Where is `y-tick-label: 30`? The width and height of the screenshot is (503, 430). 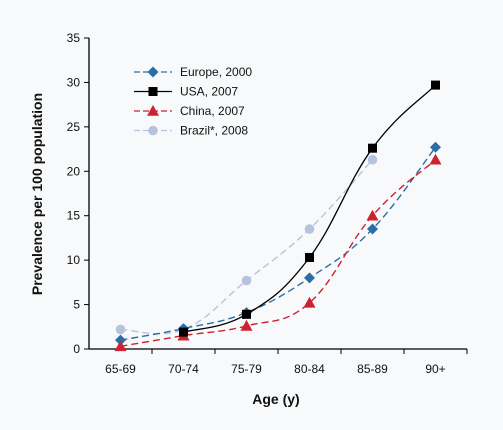
y-tick-label: 30 is located at coordinates (74, 82).